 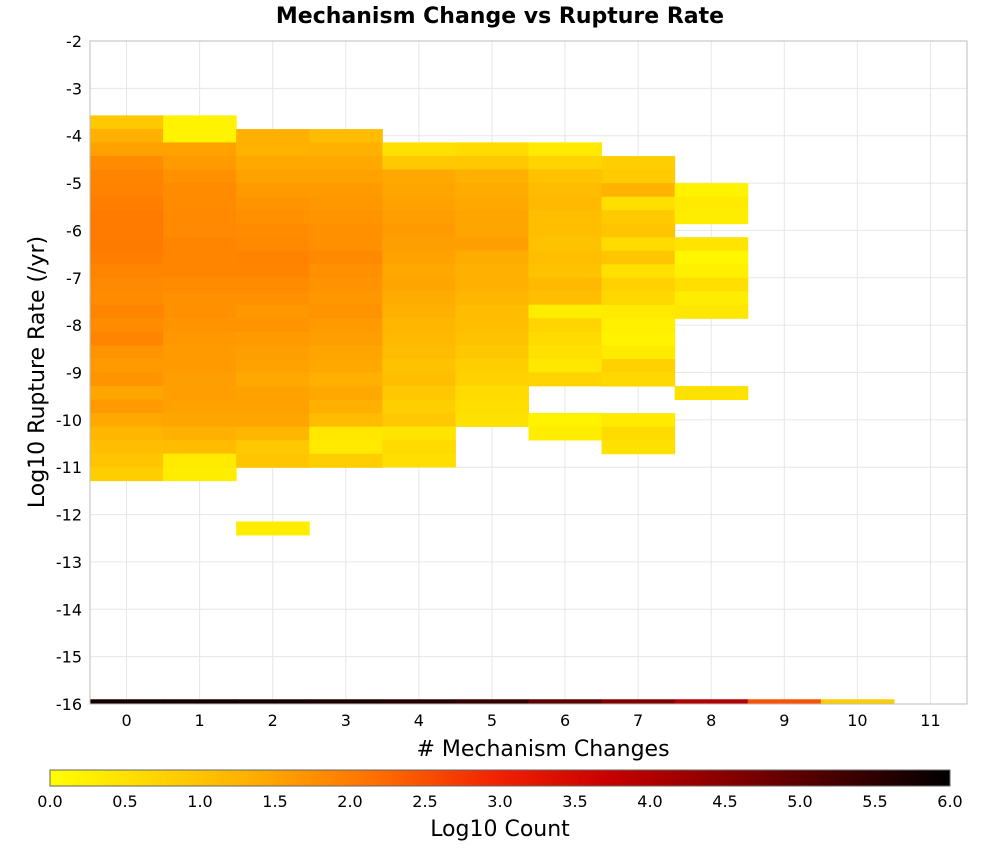 What do you see at coordinates (349, 801) in the screenshot?
I see `colorbar-tick-label: 2.0` at bounding box center [349, 801].